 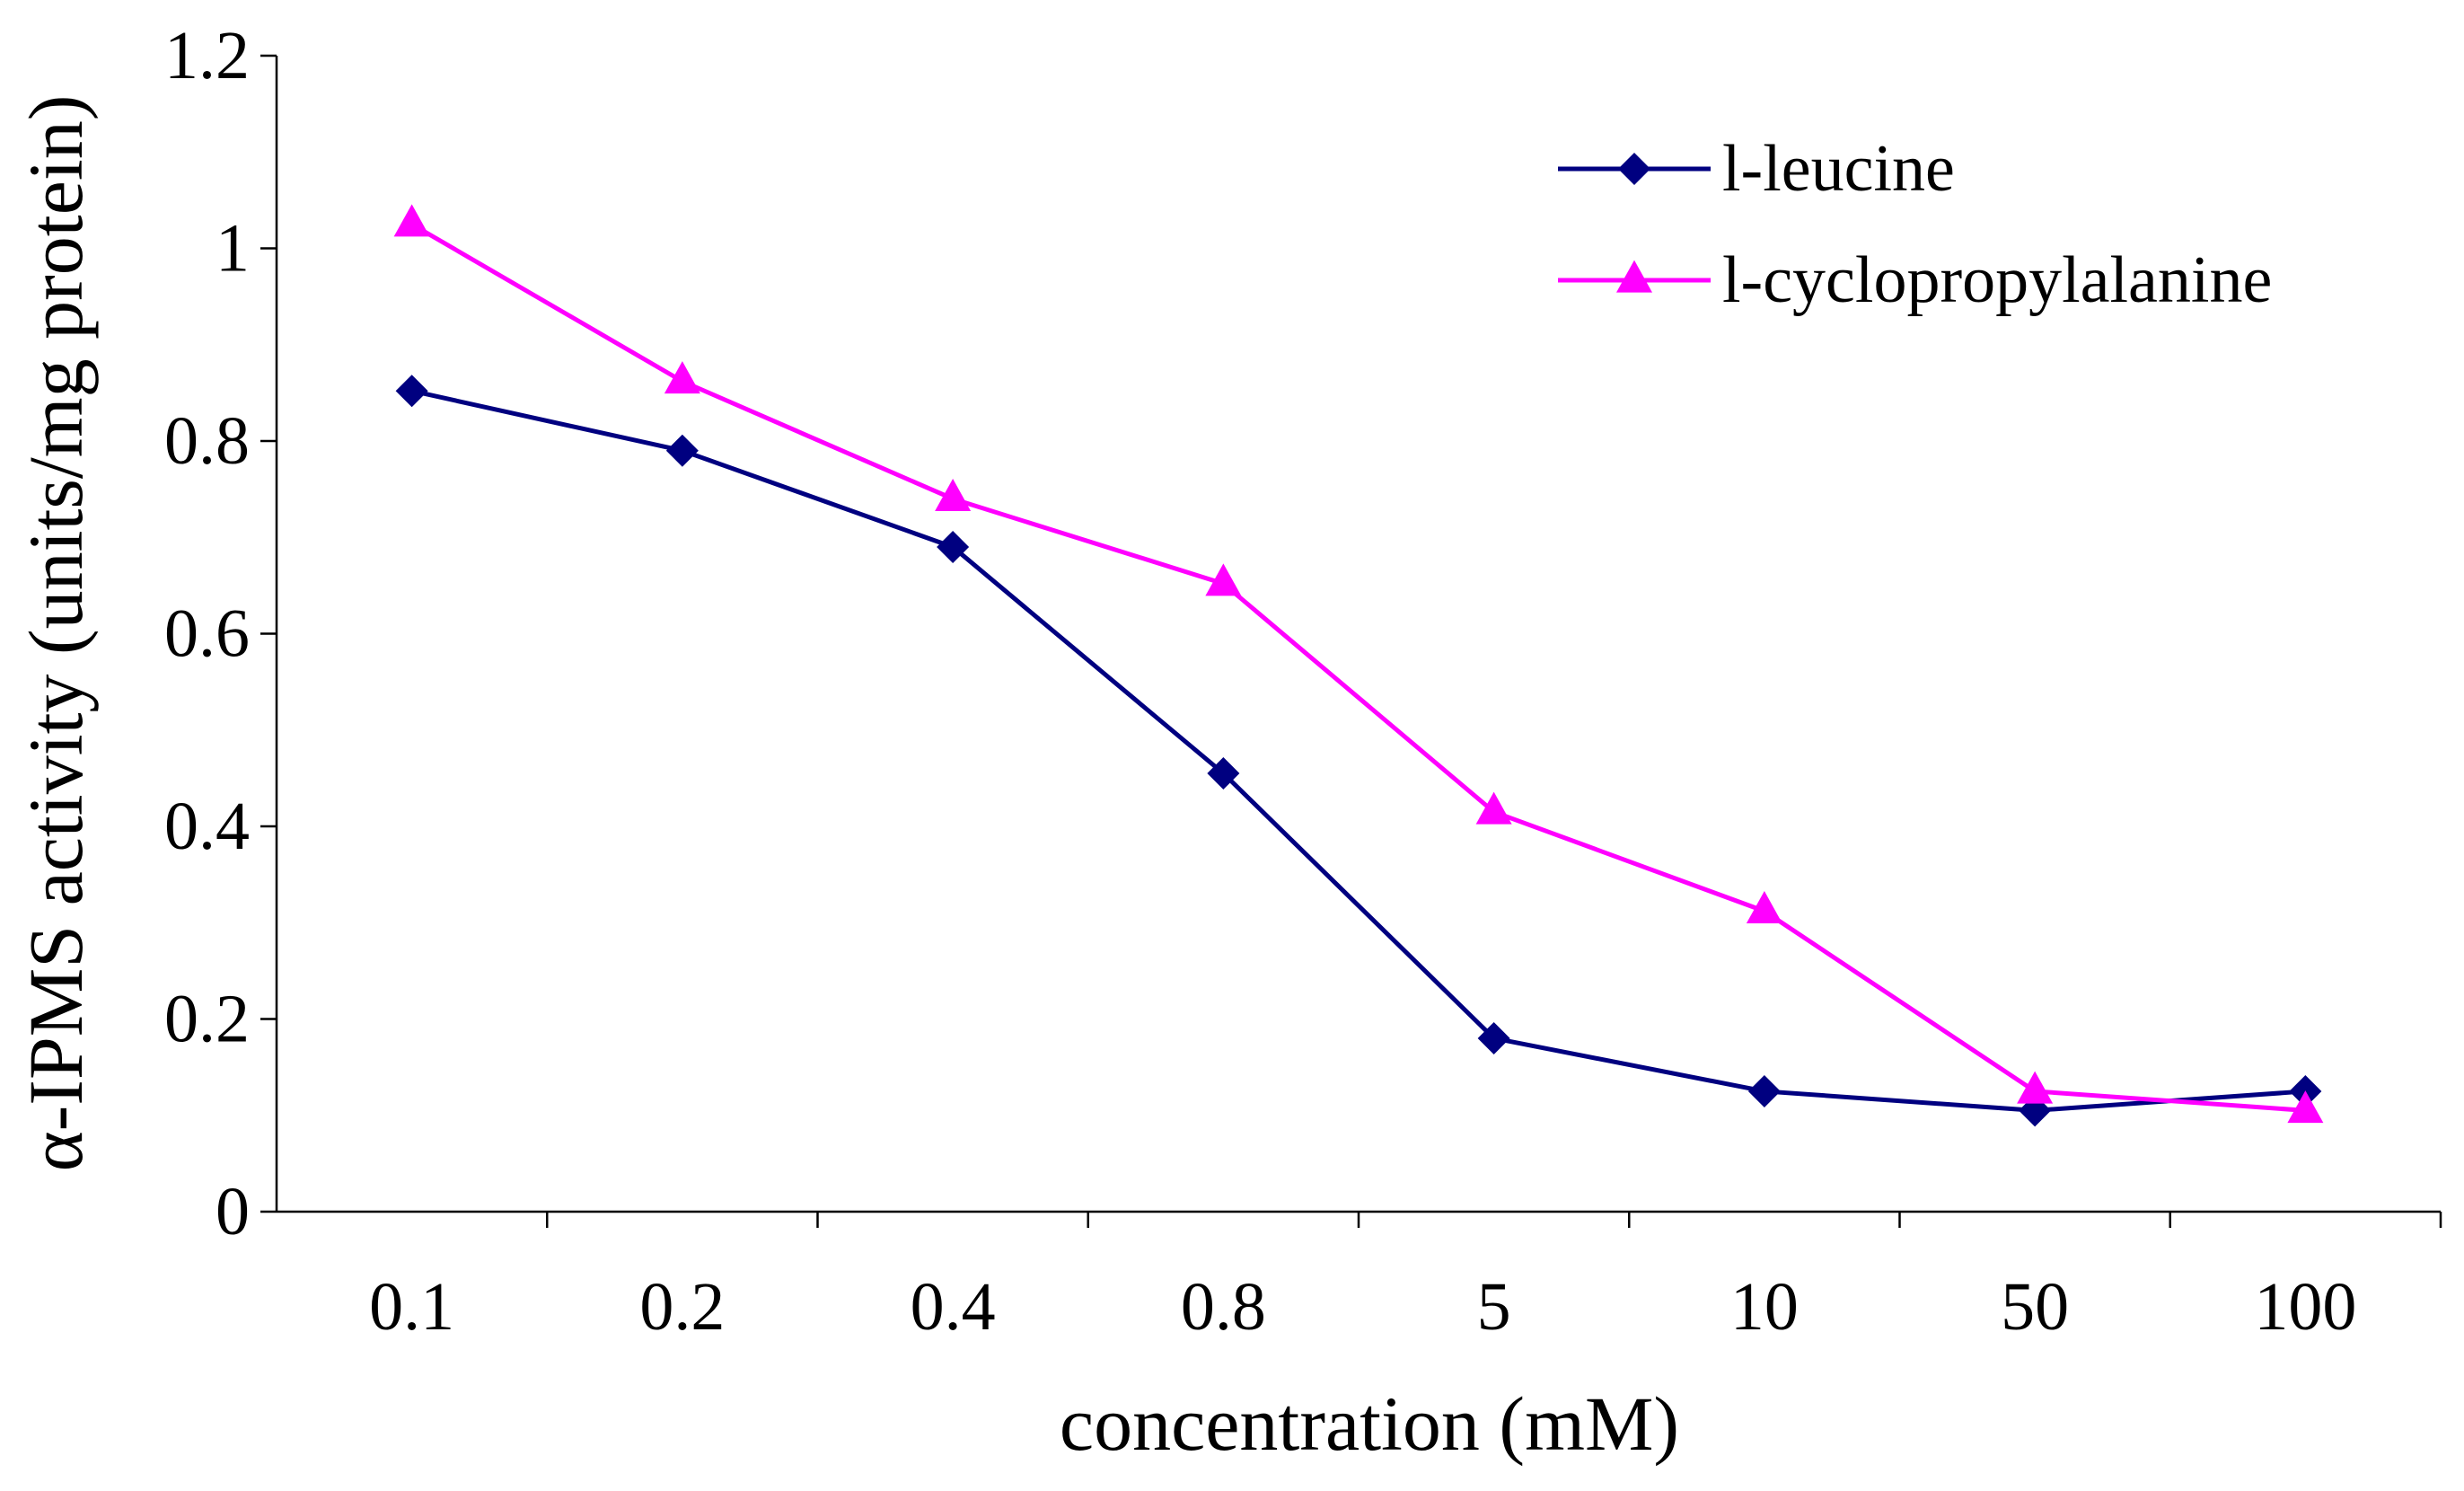 What do you see at coordinates (1997, 280) in the screenshot?
I see `legend-label: l-cyclopropylalanine` at bounding box center [1997, 280].